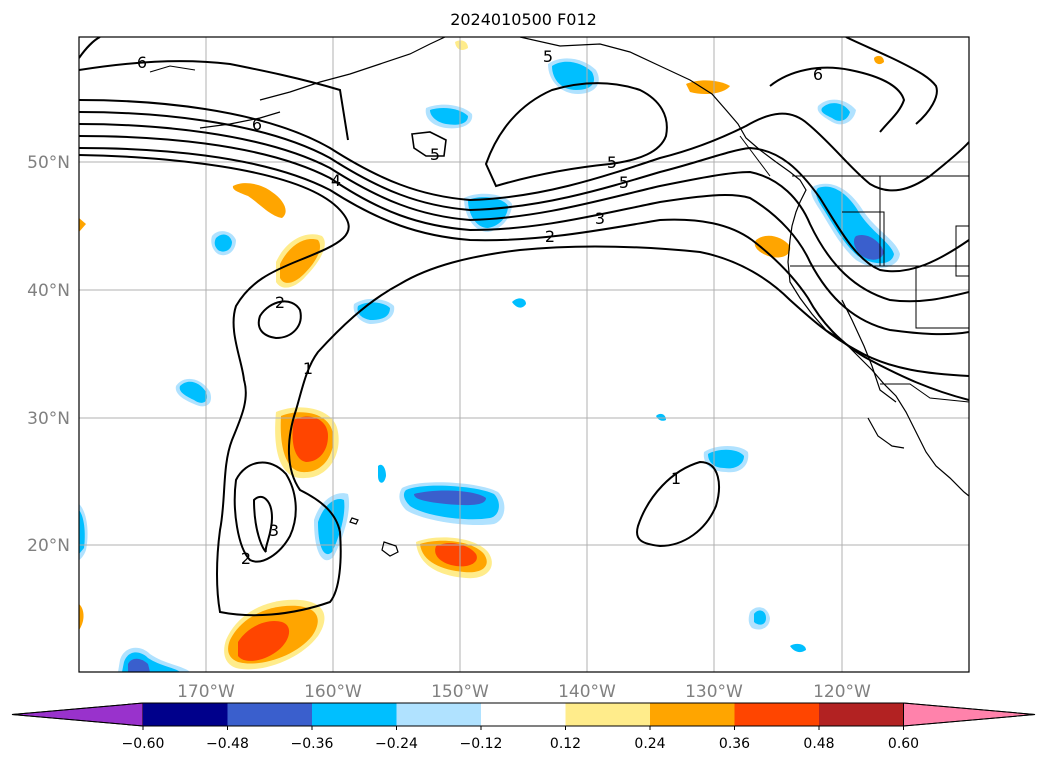 The image size is (1047, 765). I want to click on colorbar-extend-high, so click(969, 714).